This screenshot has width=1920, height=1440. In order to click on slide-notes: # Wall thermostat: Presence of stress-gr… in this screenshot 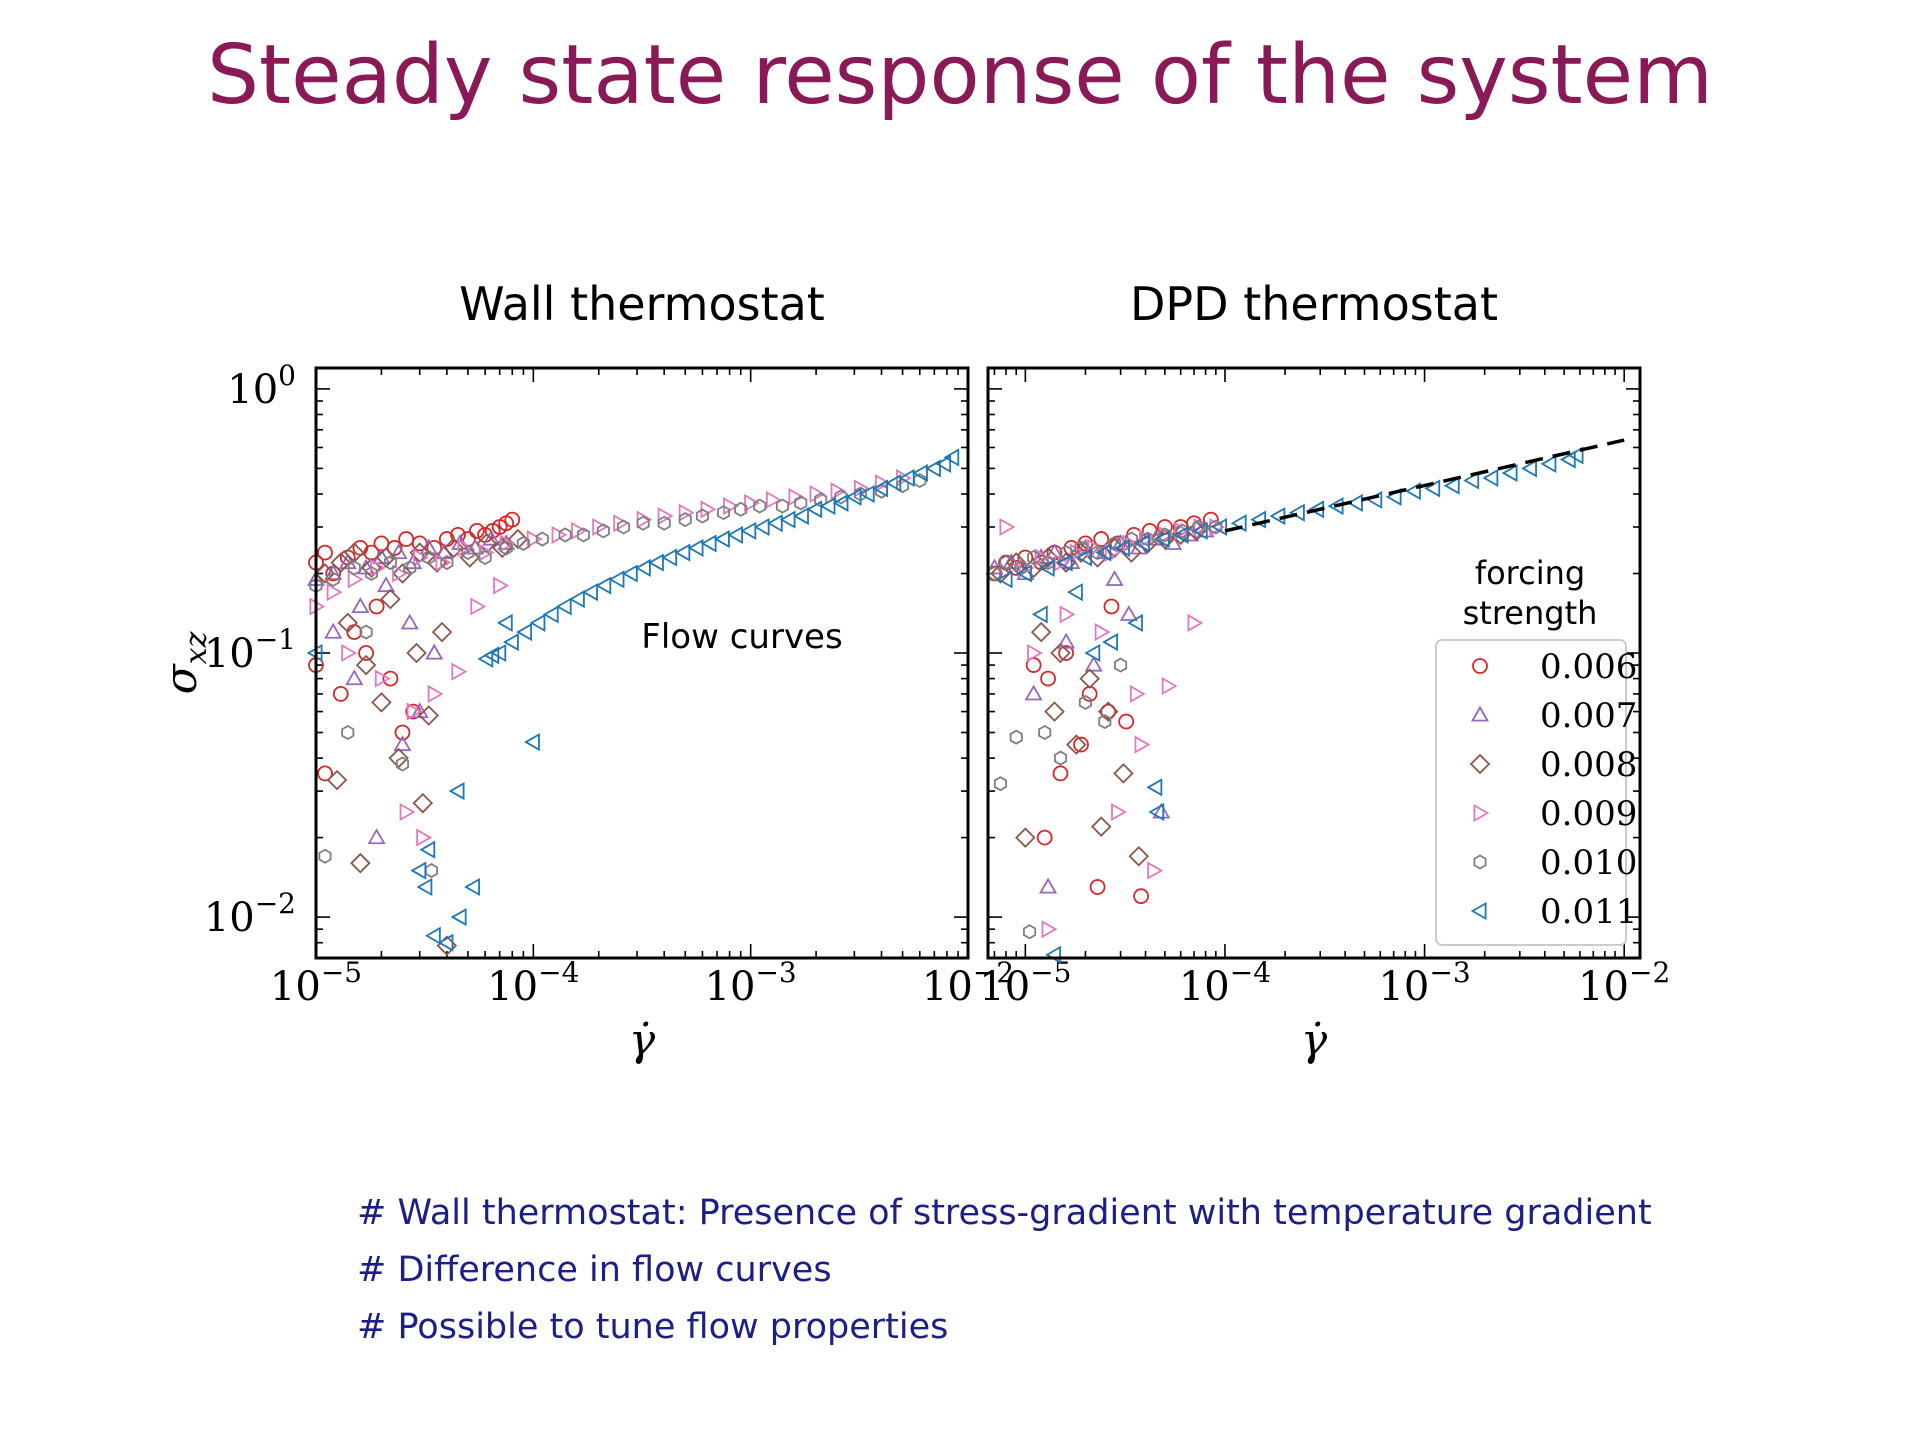, I will do `click(1057, 1270)`.